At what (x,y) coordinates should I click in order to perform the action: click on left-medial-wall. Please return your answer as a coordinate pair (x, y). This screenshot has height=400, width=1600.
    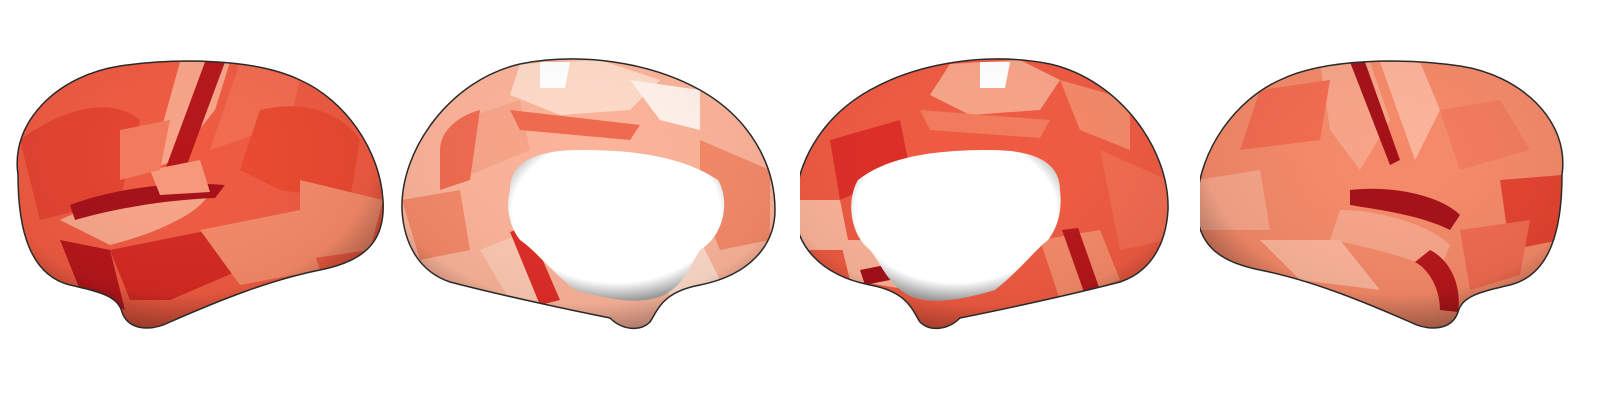
    Looking at the image, I should click on (616, 225).